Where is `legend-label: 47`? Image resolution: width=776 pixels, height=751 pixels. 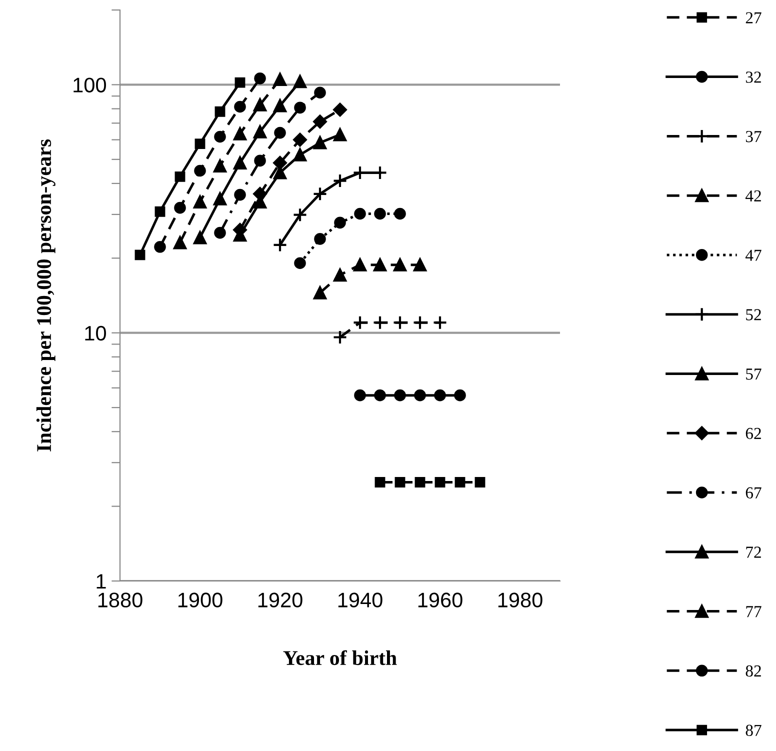
legend-label: 47 is located at coordinates (754, 255).